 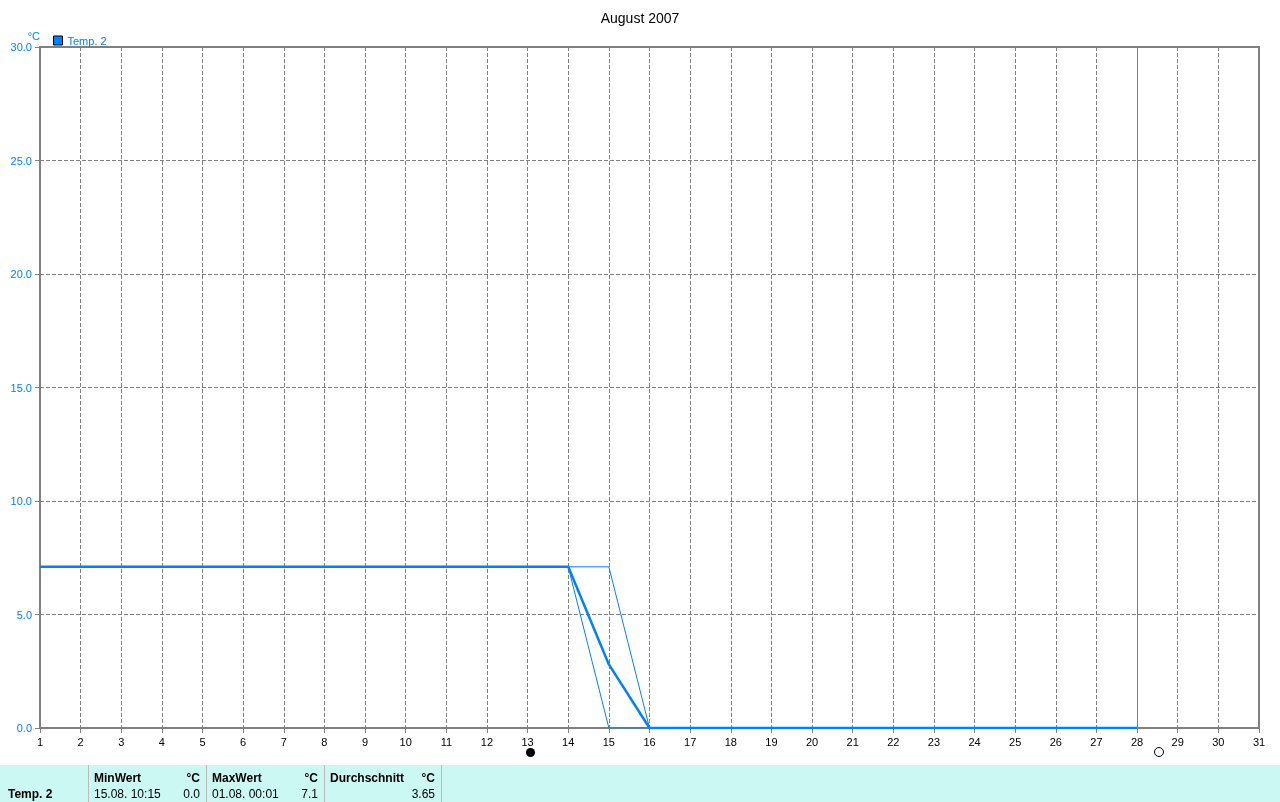 I want to click on text: Durchschnitt, so click(x=367, y=778).